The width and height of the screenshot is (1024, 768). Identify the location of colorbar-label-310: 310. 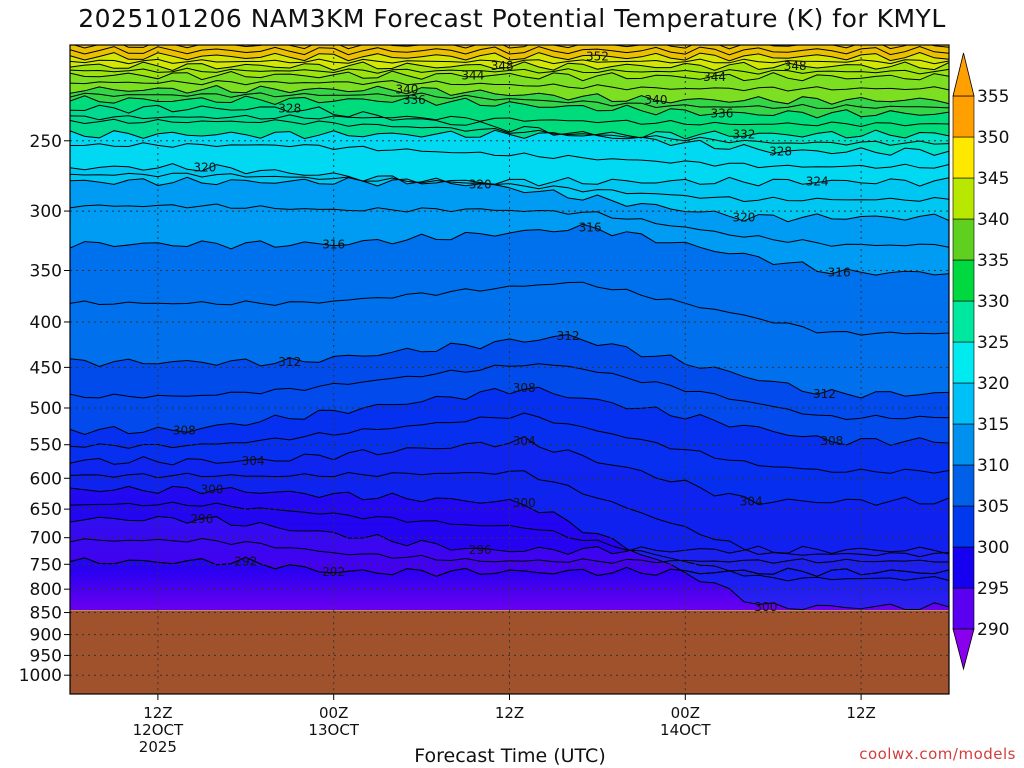
(993, 466).